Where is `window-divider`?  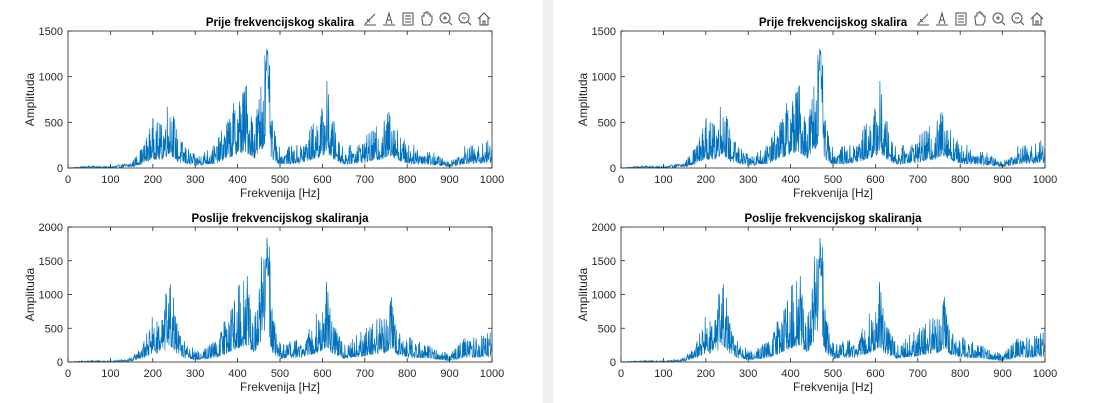
window-divider is located at coordinates (548, 201).